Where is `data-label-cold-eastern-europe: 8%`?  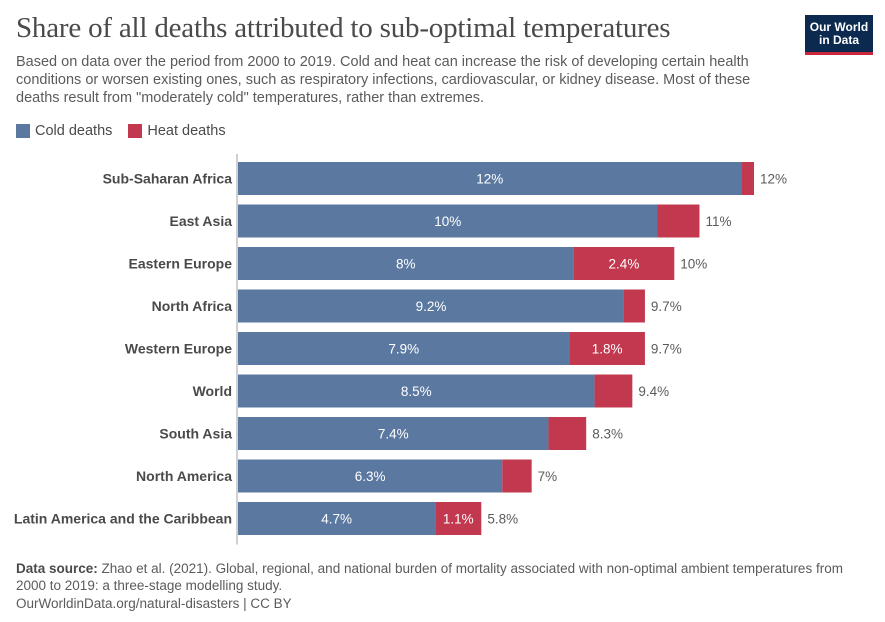 data-label-cold-eastern-europe: 8% is located at coordinates (406, 264).